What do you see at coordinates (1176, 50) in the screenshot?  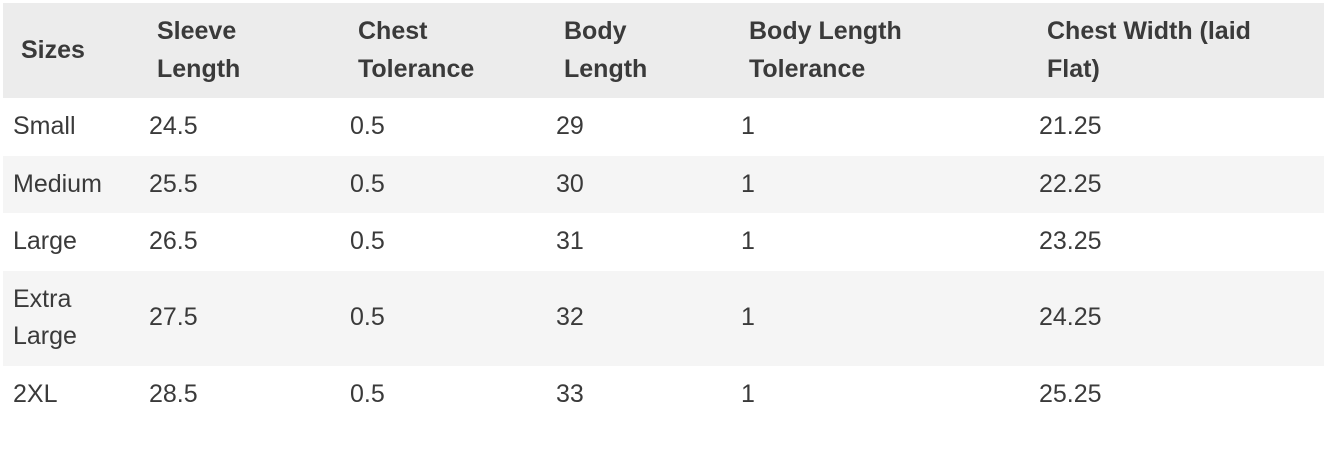 I see `column-header-chest-width-laid-flat: Chest Width (laid Flat)` at bounding box center [1176, 50].